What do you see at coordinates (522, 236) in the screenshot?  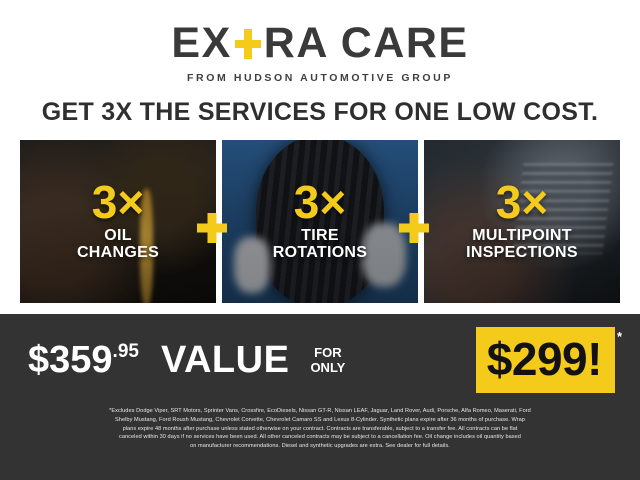 I see `panel-label-line1: MULTIPOINT` at bounding box center [522, 236].